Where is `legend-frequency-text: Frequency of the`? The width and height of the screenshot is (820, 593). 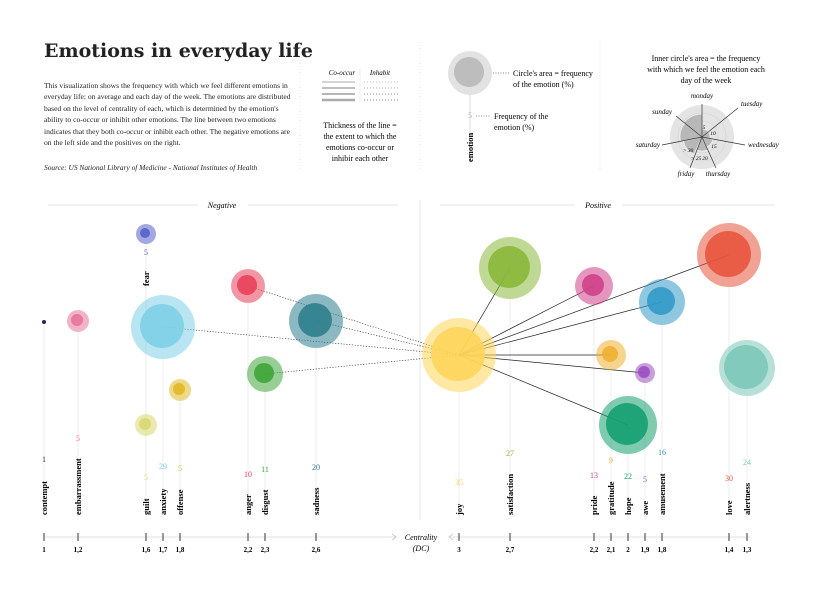
legend-frequency-text: Frequency of the is located at coordinates (521, 116).